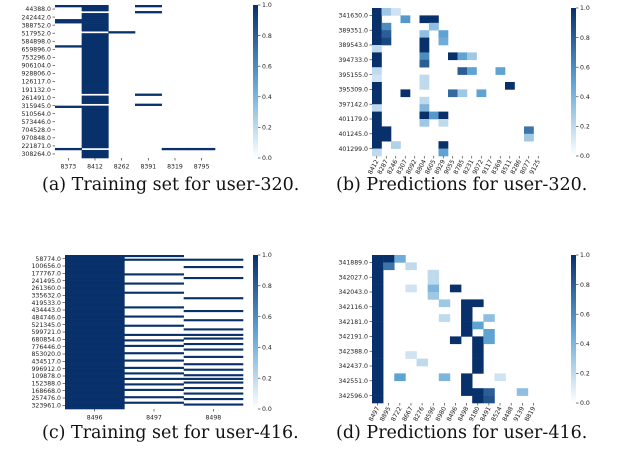 The image size is (637, 470). What do you see at coordinates (353, 263) in the screenshot?
I see `y-tick-label: 341889.0` at bounding box center [353, 263].